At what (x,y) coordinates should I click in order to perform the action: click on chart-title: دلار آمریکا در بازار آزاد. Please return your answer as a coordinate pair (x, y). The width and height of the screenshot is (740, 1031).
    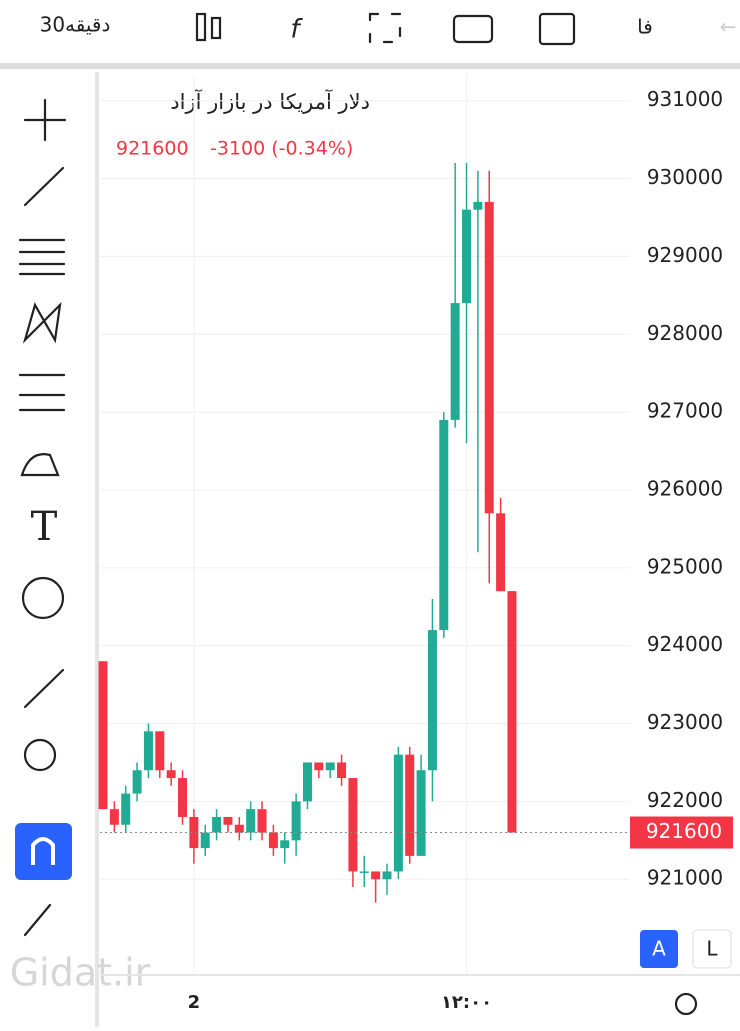
    Looking at the image, I should click on (270, 101).